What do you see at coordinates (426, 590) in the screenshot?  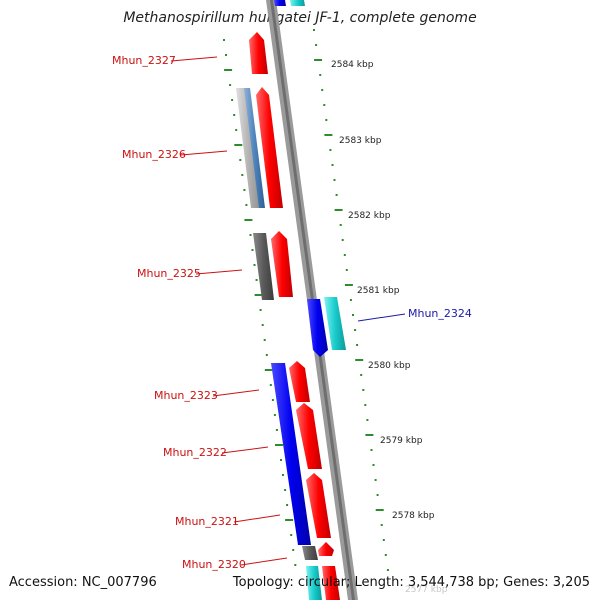 I see `kbp-tick-label: 2577 kbp` at bounding box center [426, 590].